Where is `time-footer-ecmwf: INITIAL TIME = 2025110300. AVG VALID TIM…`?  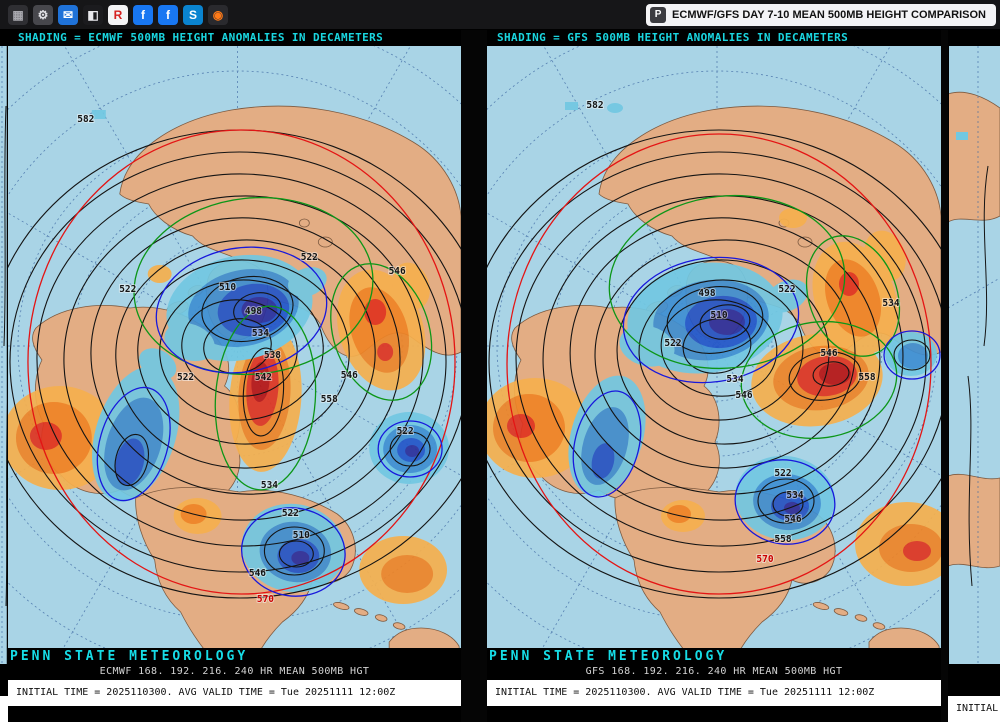 time-footer-ecmwf: INITIAL TIME = 2025110300. AVG VALID TIM… is located at coordinates (234, 693).